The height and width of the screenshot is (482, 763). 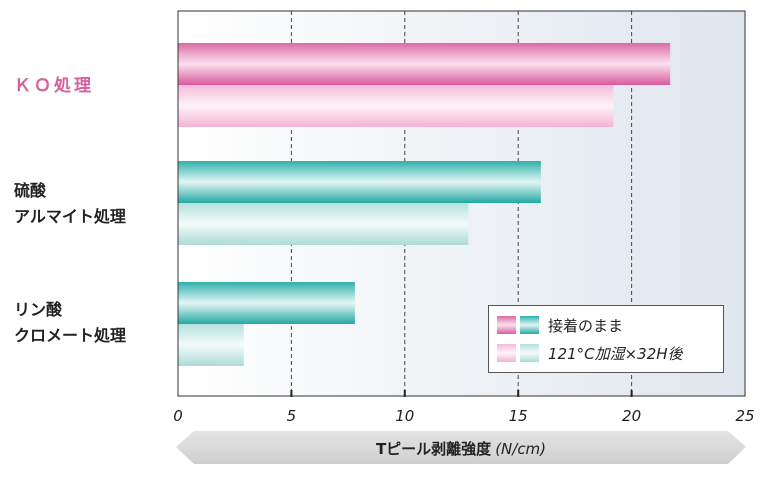 I want to click on x-tick-label-0: 0, so click(x=178, y=416).